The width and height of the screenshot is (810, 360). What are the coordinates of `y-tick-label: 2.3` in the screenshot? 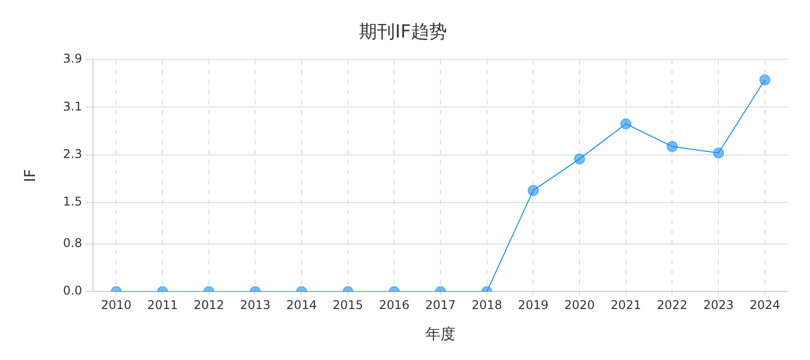 It's located at (72, 153).